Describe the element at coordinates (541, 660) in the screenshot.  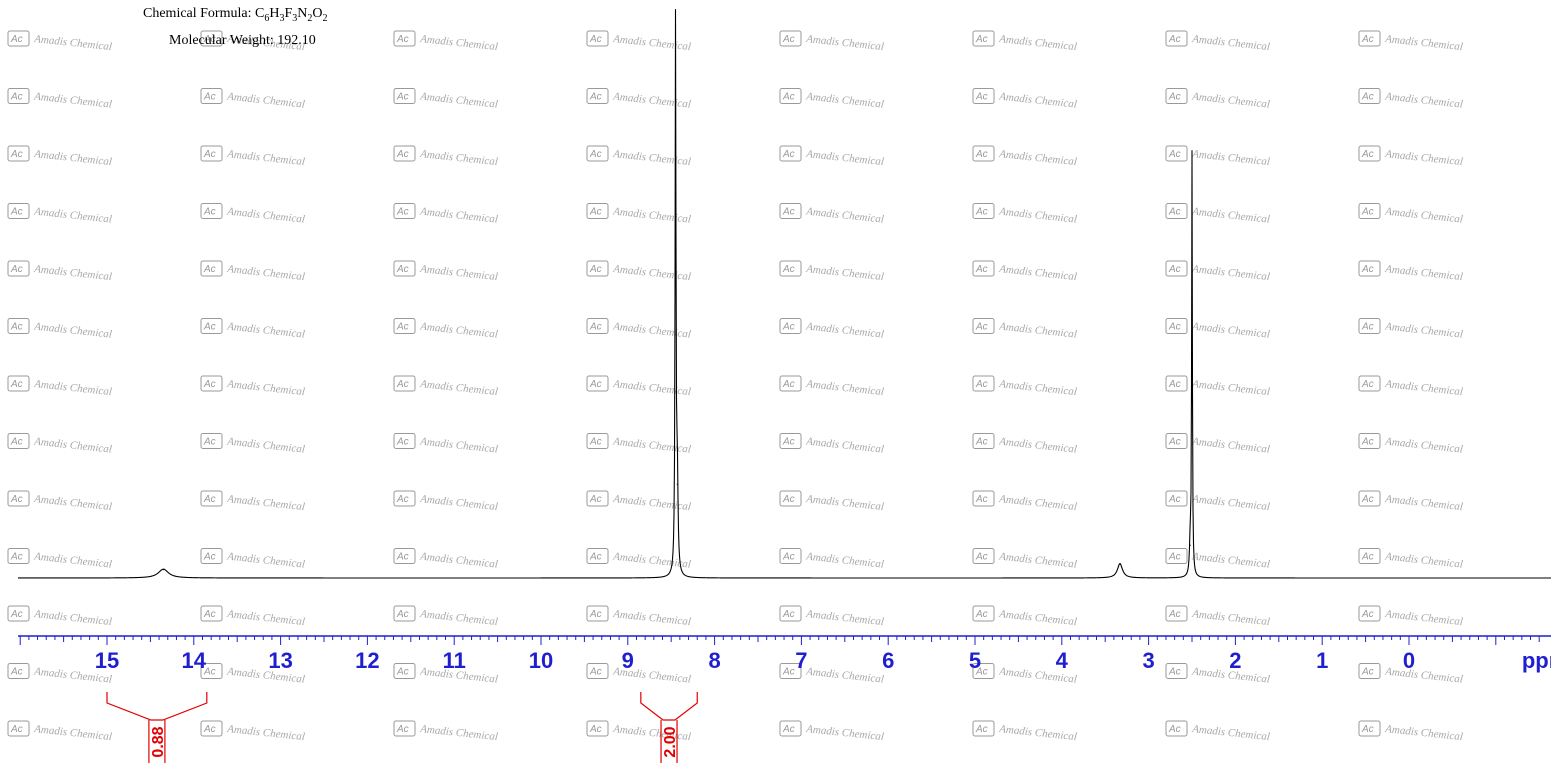
I see `x-tick-label: 10` at that location.